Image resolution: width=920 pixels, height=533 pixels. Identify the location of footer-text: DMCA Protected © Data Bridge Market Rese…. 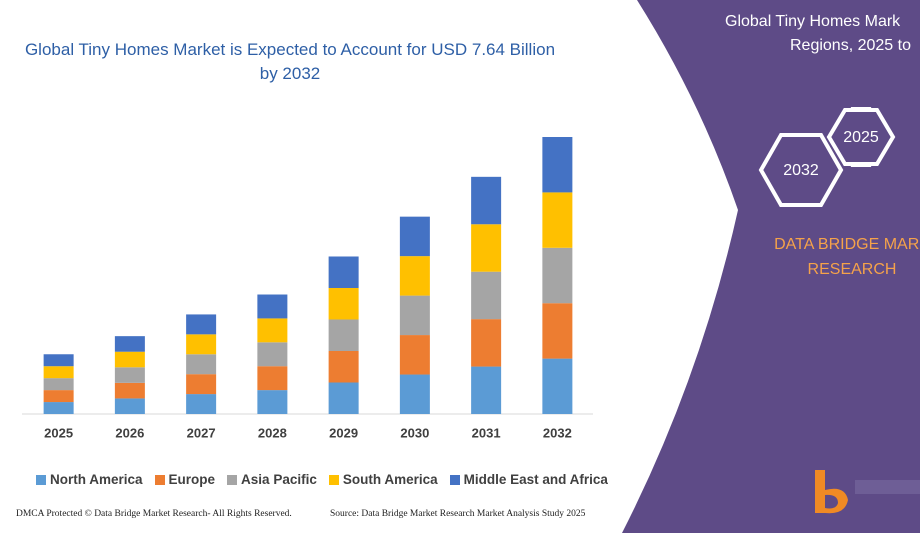
(154, 514).